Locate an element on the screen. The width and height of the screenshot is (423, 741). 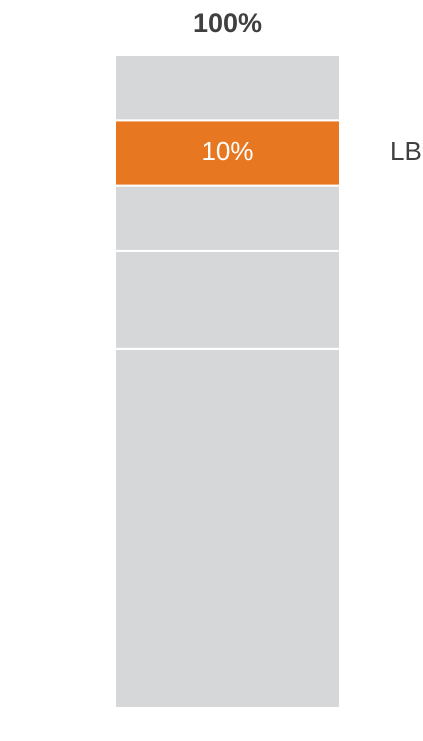
data-label: 10% is located at coordinates (227, 151).